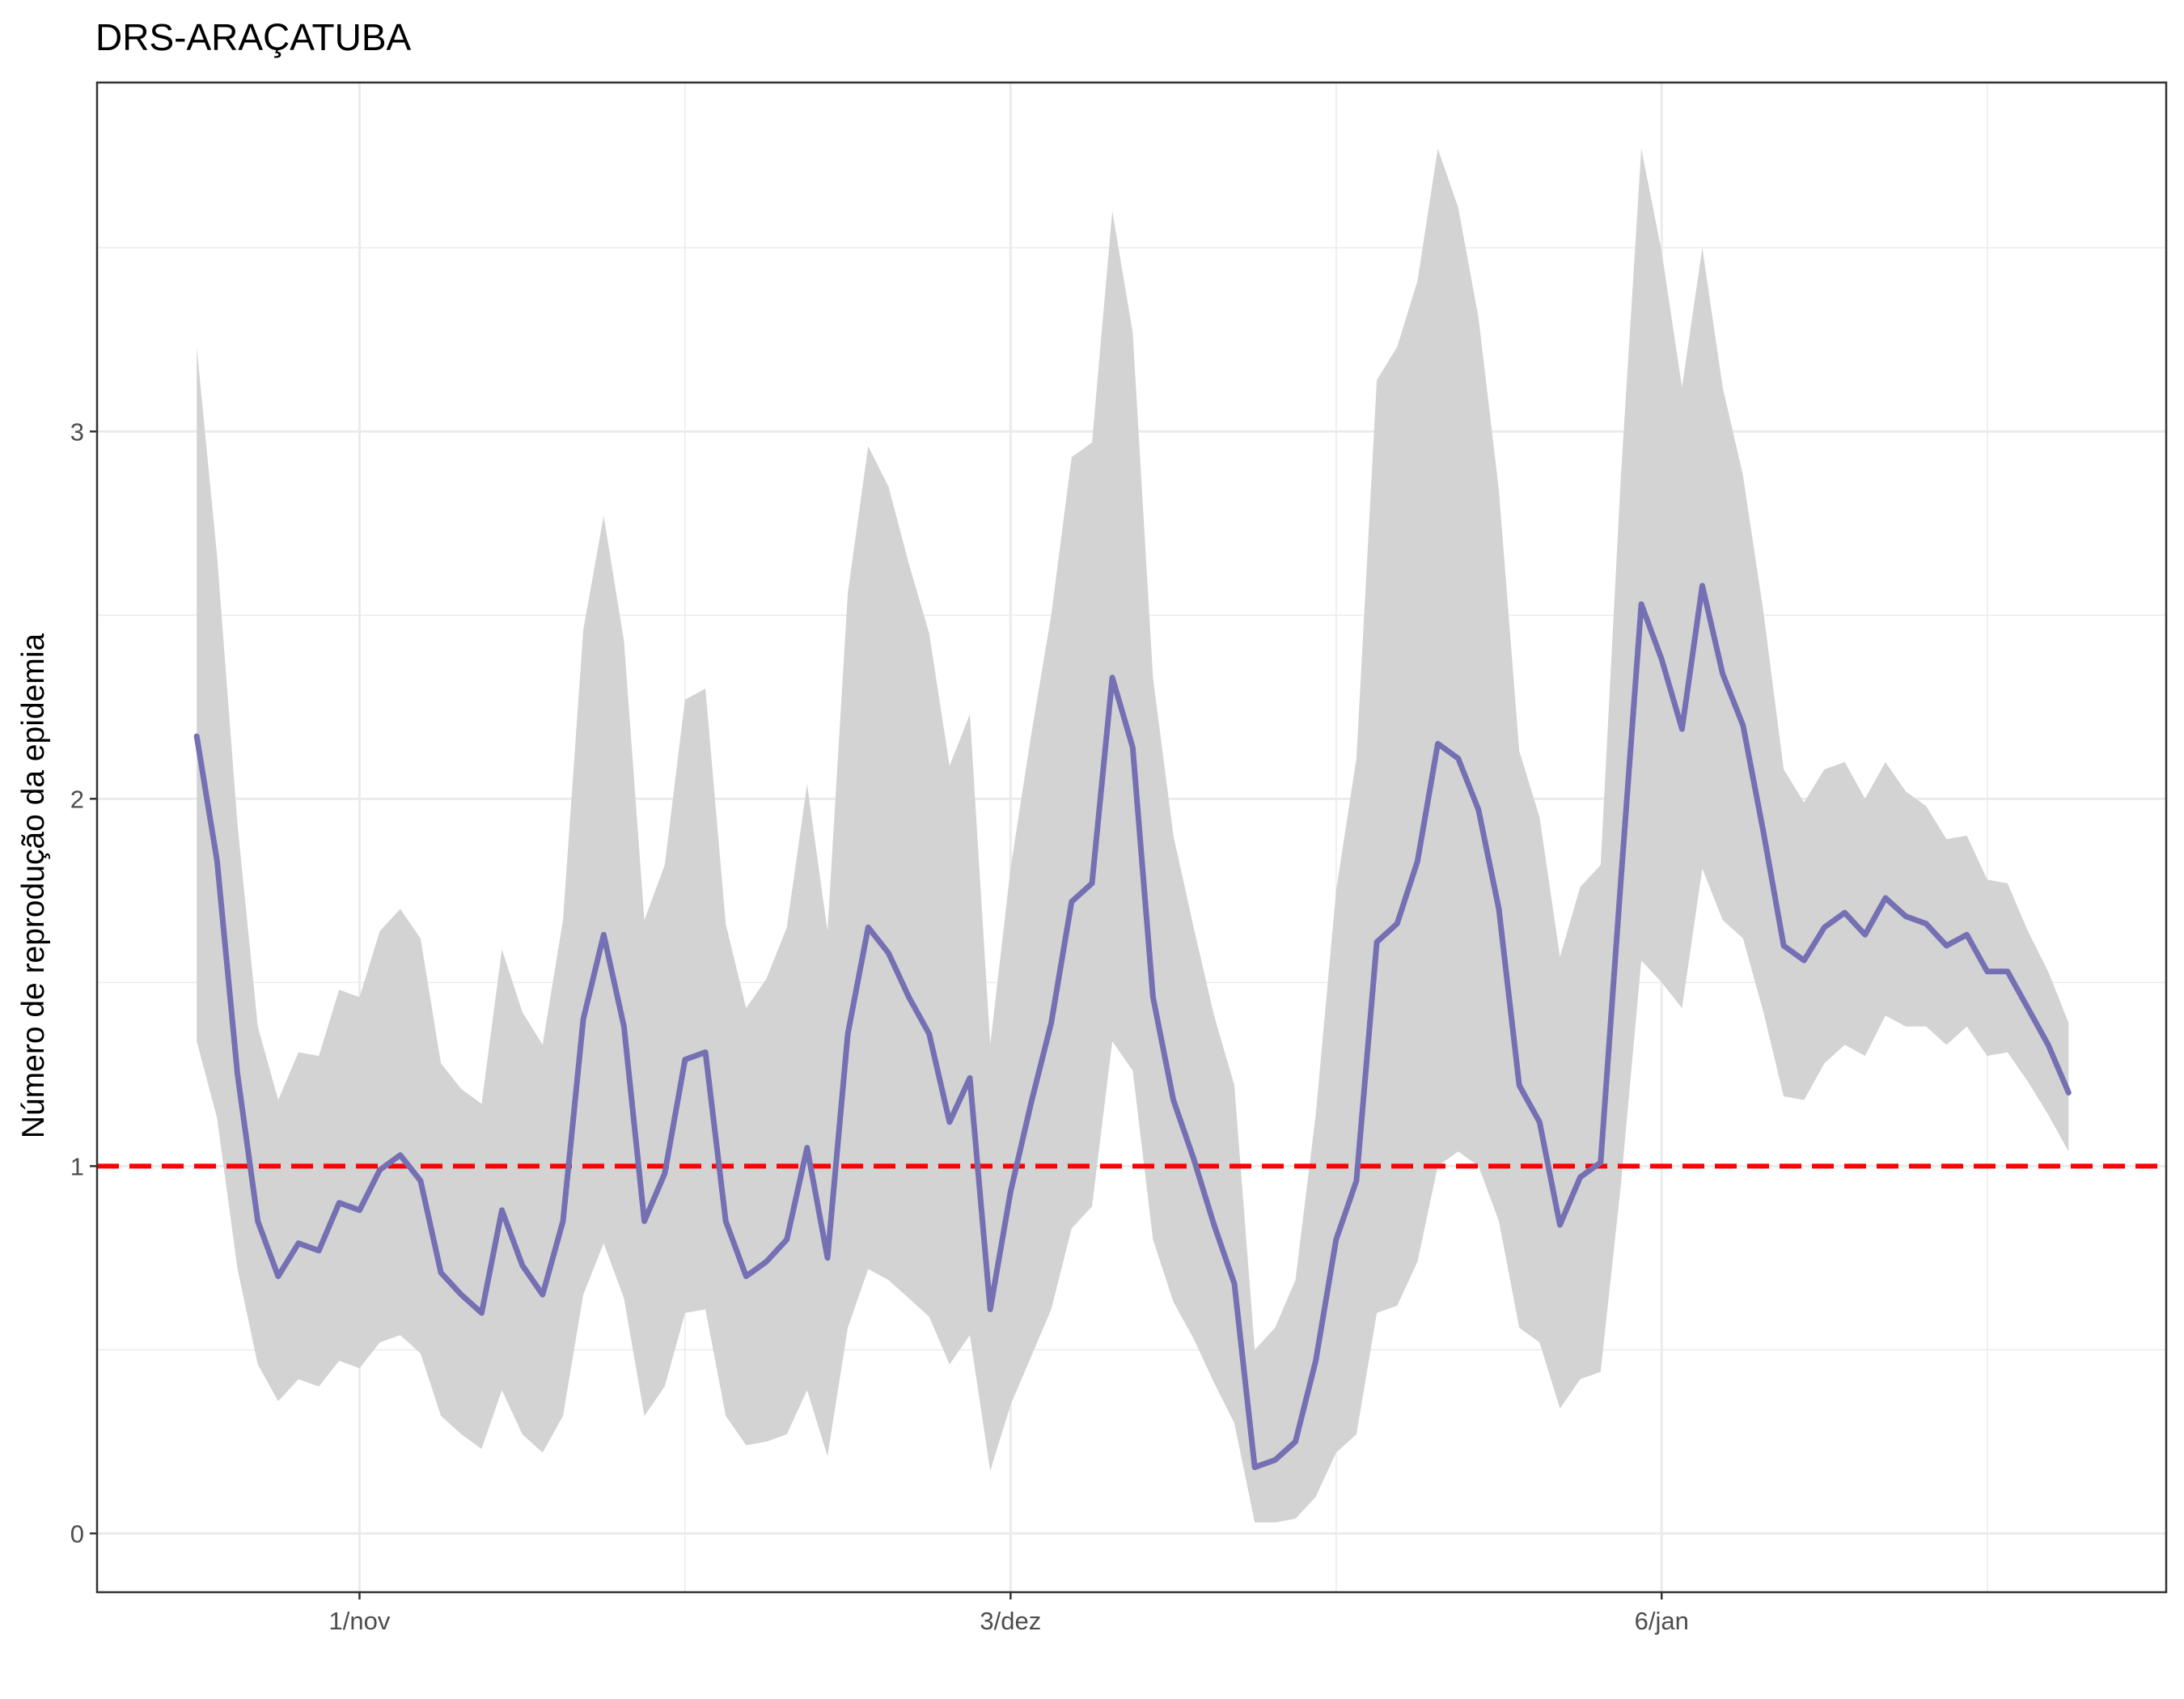 This screenshot has height=1699, width=2184. What do you see at coordinates (33, 886) in the screenshot?
I see `y-axis-title: Número de reprodução da epidemia` at bounding box center [33, 886].